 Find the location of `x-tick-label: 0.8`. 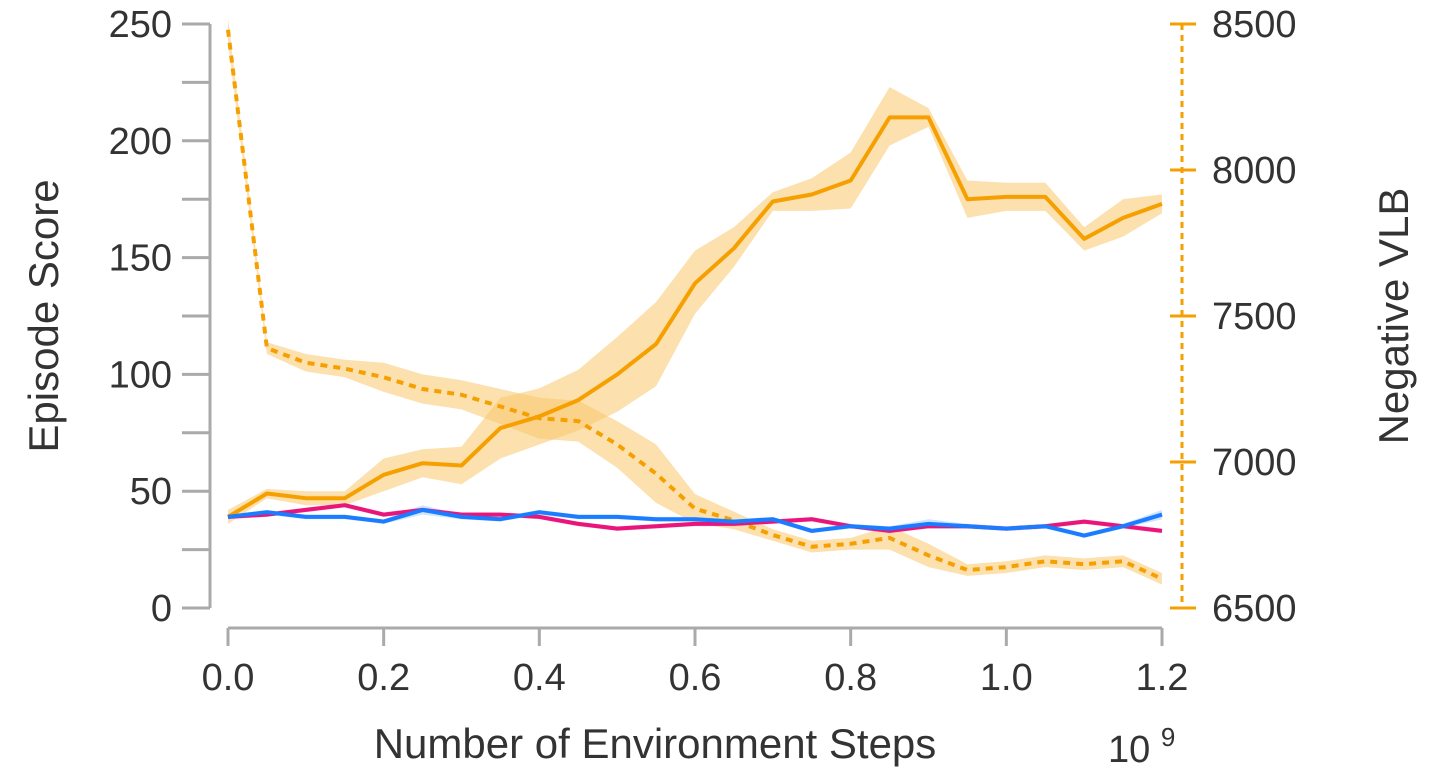

x-tick-label: 0.8 is located at coordinates (850, 678).